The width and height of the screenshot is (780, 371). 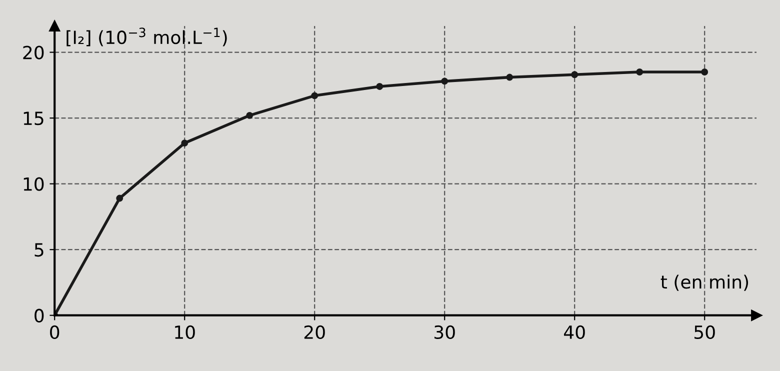 I want to click on x-tick-label: 50, so click(x=704, y=332).